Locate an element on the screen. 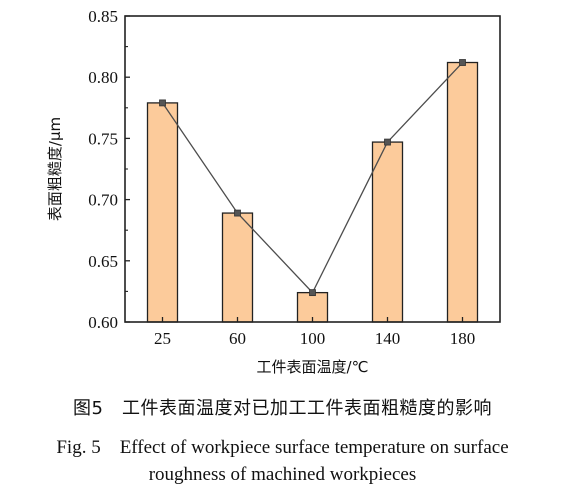 Image resolution: width=565 pixels, height=499 pixels. y-tick-label: 0.60 is located at coordinates (103, 322).